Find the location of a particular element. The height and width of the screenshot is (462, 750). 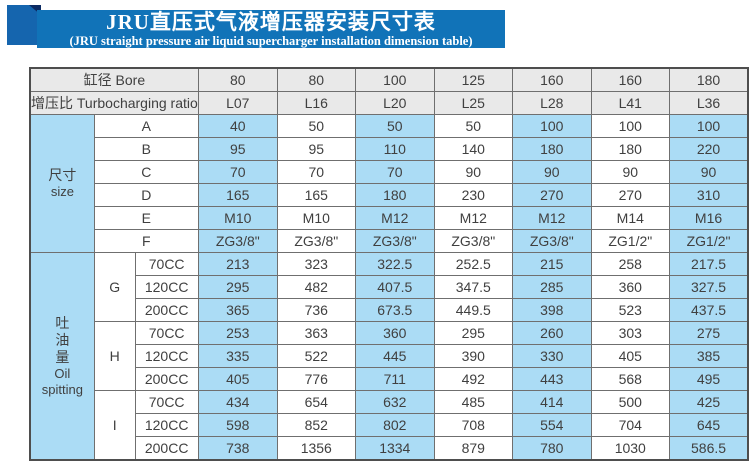

table-row: 200CC 738 1356 1334 879 780 1030 586.5 is located at coordinates (389, 448).